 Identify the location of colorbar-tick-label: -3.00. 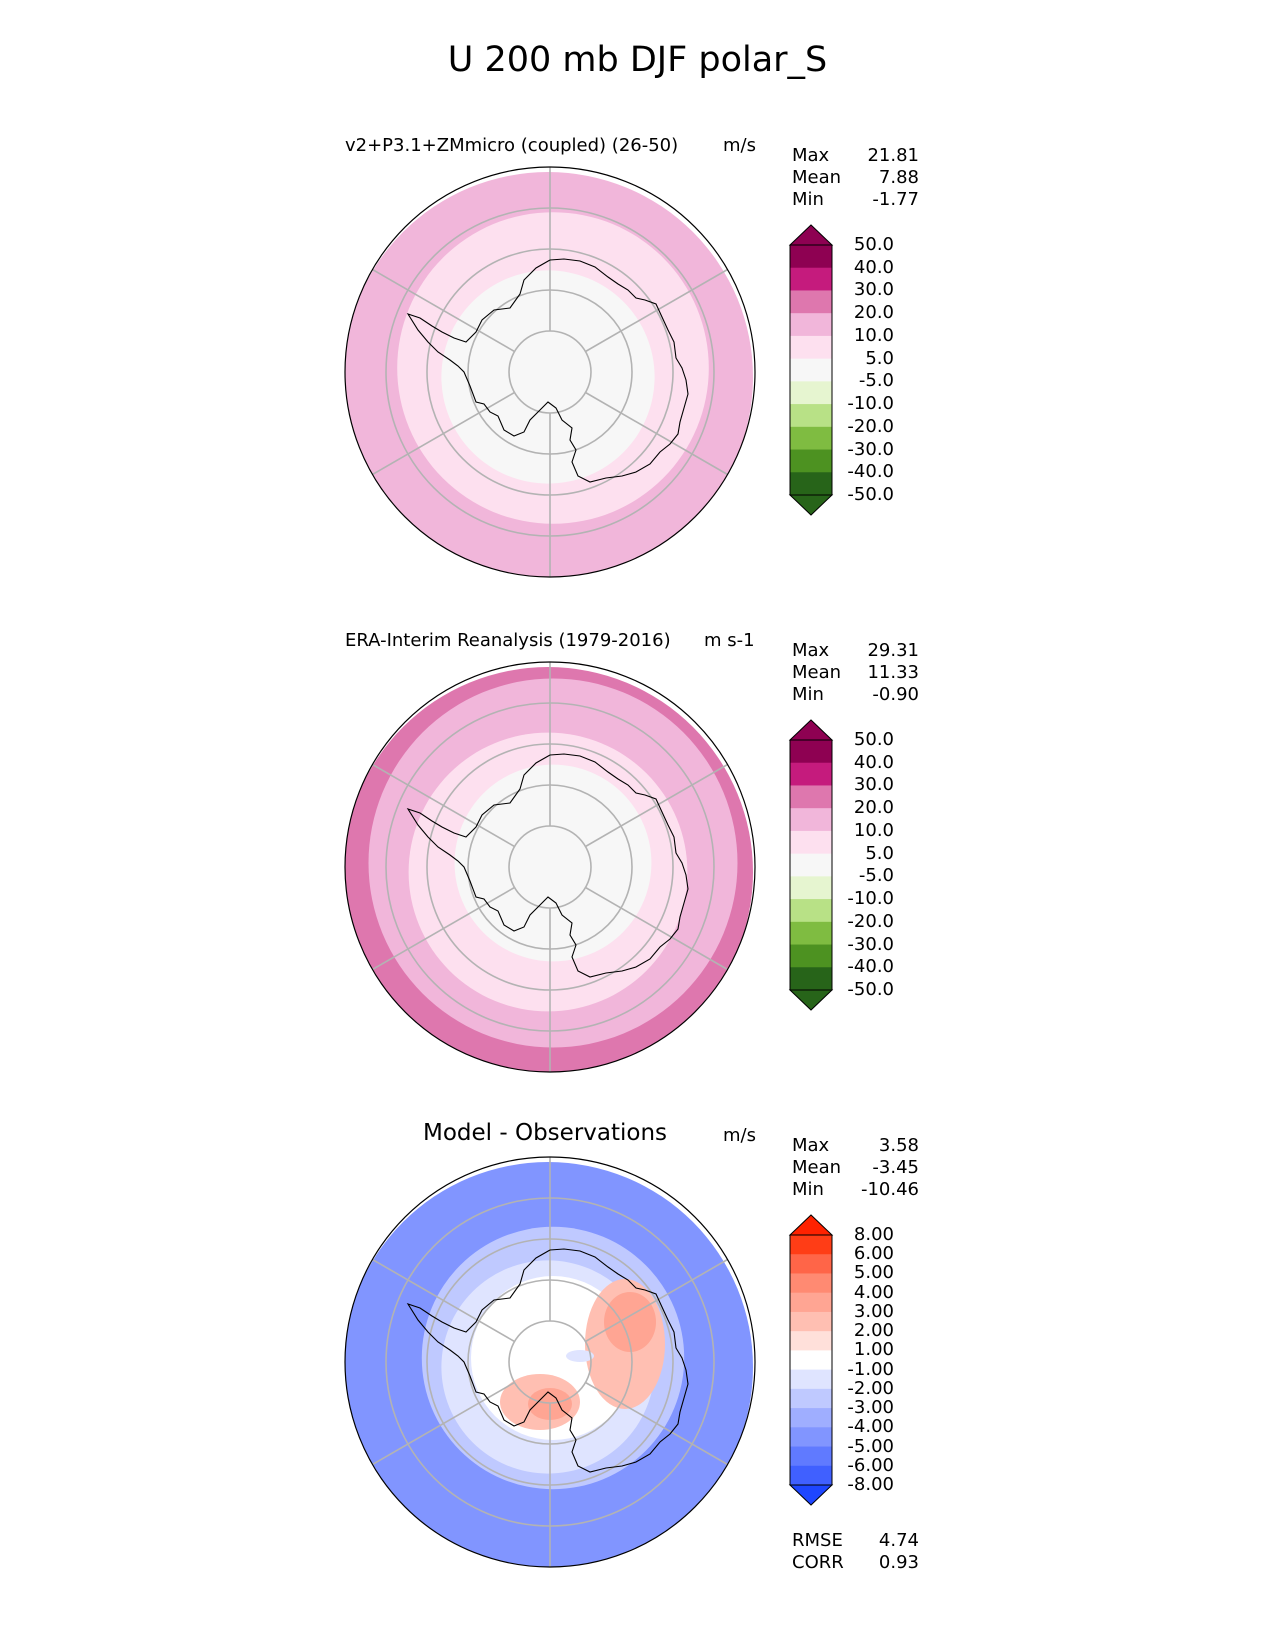
(870, 1408).